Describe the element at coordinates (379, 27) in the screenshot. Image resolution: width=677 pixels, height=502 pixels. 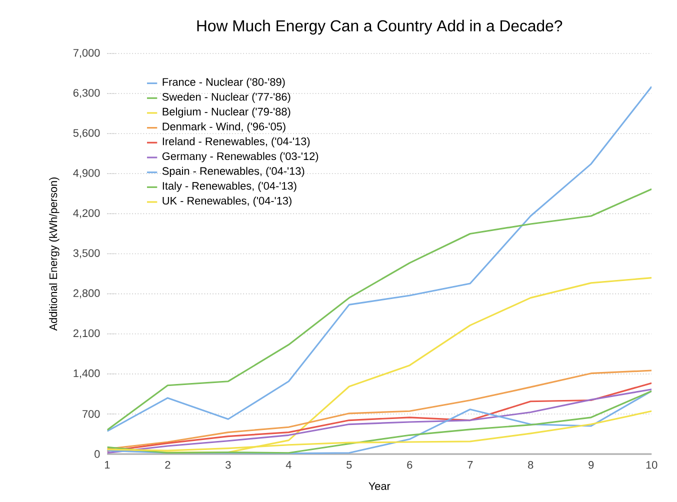
I see `chart-title: How Much Energy Can a Country Add in a Decade?` at that location.